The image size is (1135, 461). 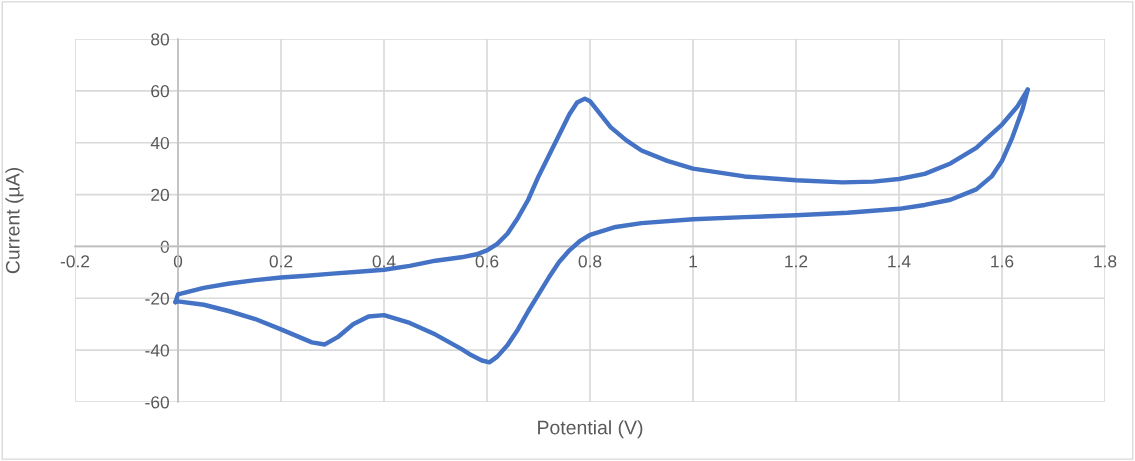 I want to click on y-tick-label: -40, so click(x=157, y=350).